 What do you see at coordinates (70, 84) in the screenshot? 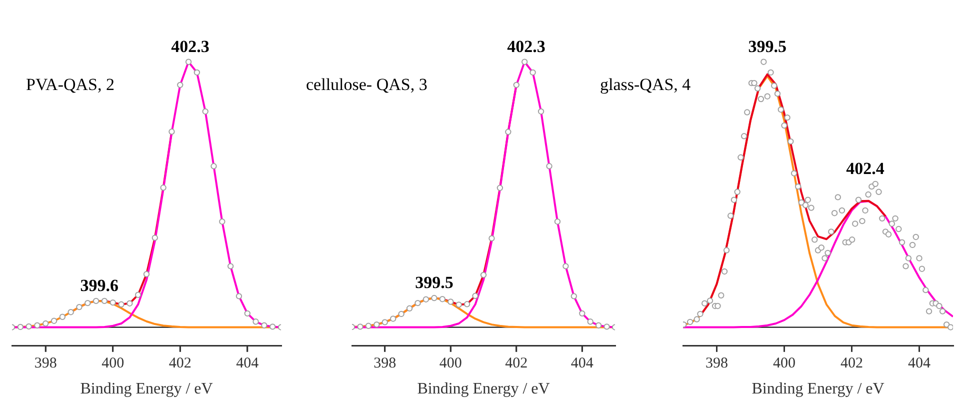
I see `annotation: PVA-QAS, 2` at bounding box center [70, 84].